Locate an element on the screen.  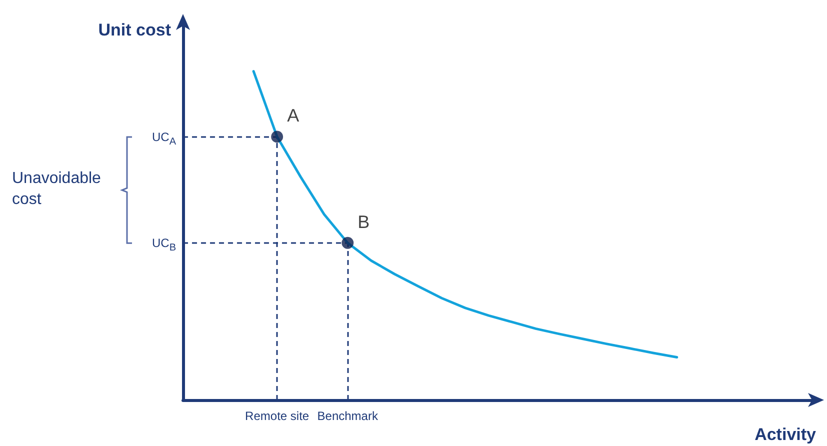
text: UC$_{B}$ is located at coordinates (164, 245).